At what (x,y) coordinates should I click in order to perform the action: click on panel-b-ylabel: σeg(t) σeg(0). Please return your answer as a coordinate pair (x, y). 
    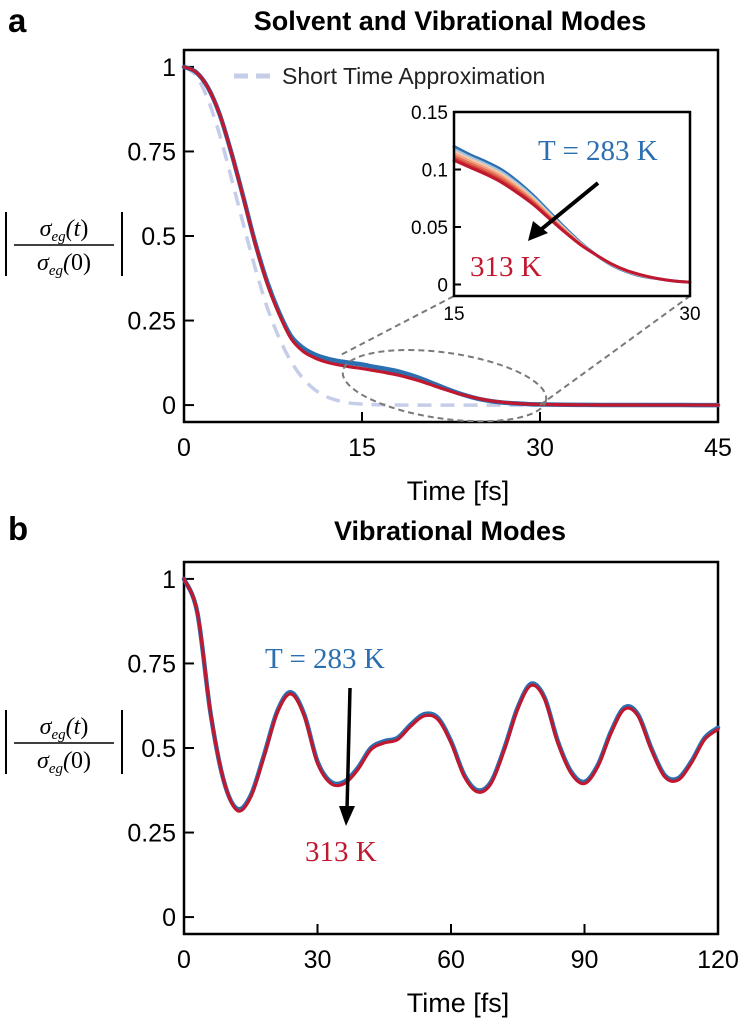
    Looking at the image, I should click on (64, 743).